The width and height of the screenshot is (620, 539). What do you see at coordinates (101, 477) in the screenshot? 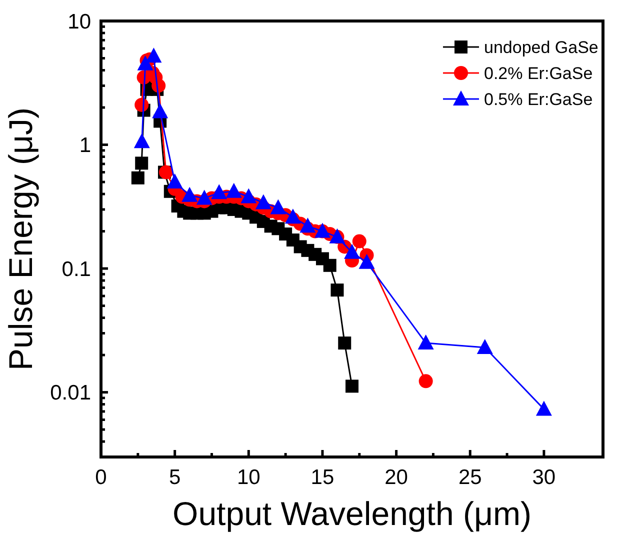
I see `x-tick-label: 0` at bounding box center [101, 477].